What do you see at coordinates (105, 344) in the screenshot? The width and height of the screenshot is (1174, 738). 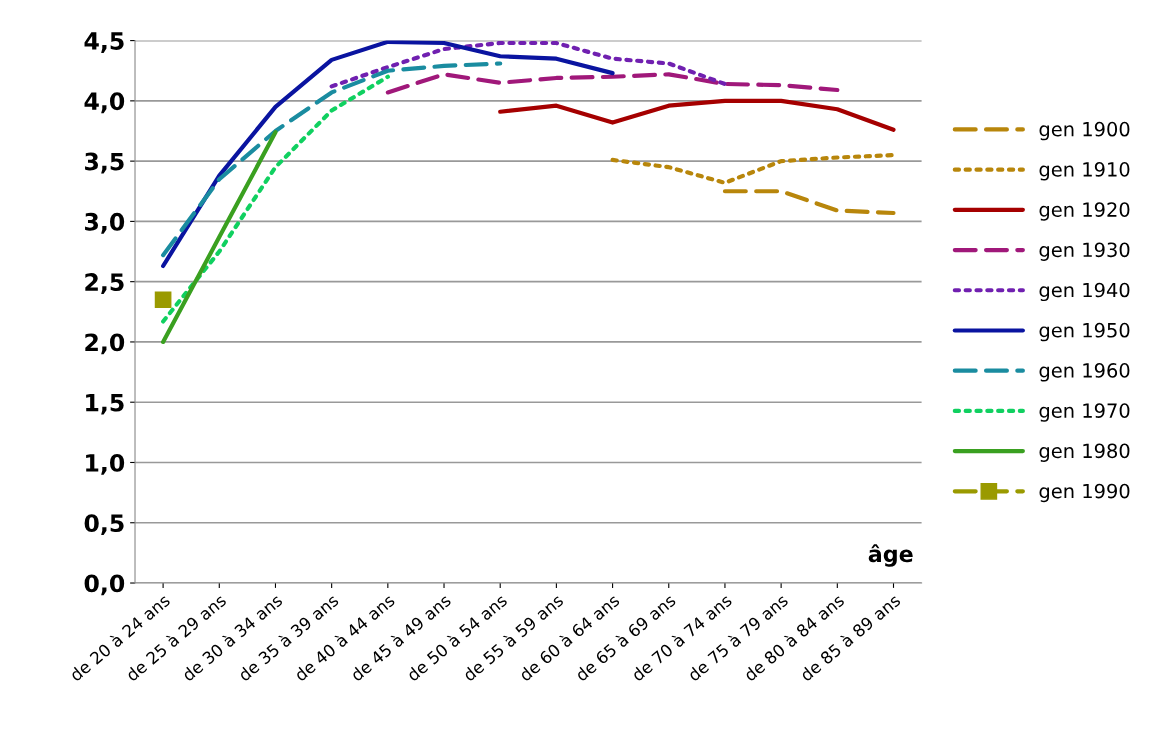 I see `y-tick-label: 2,0` at bounding box center [105, 344].